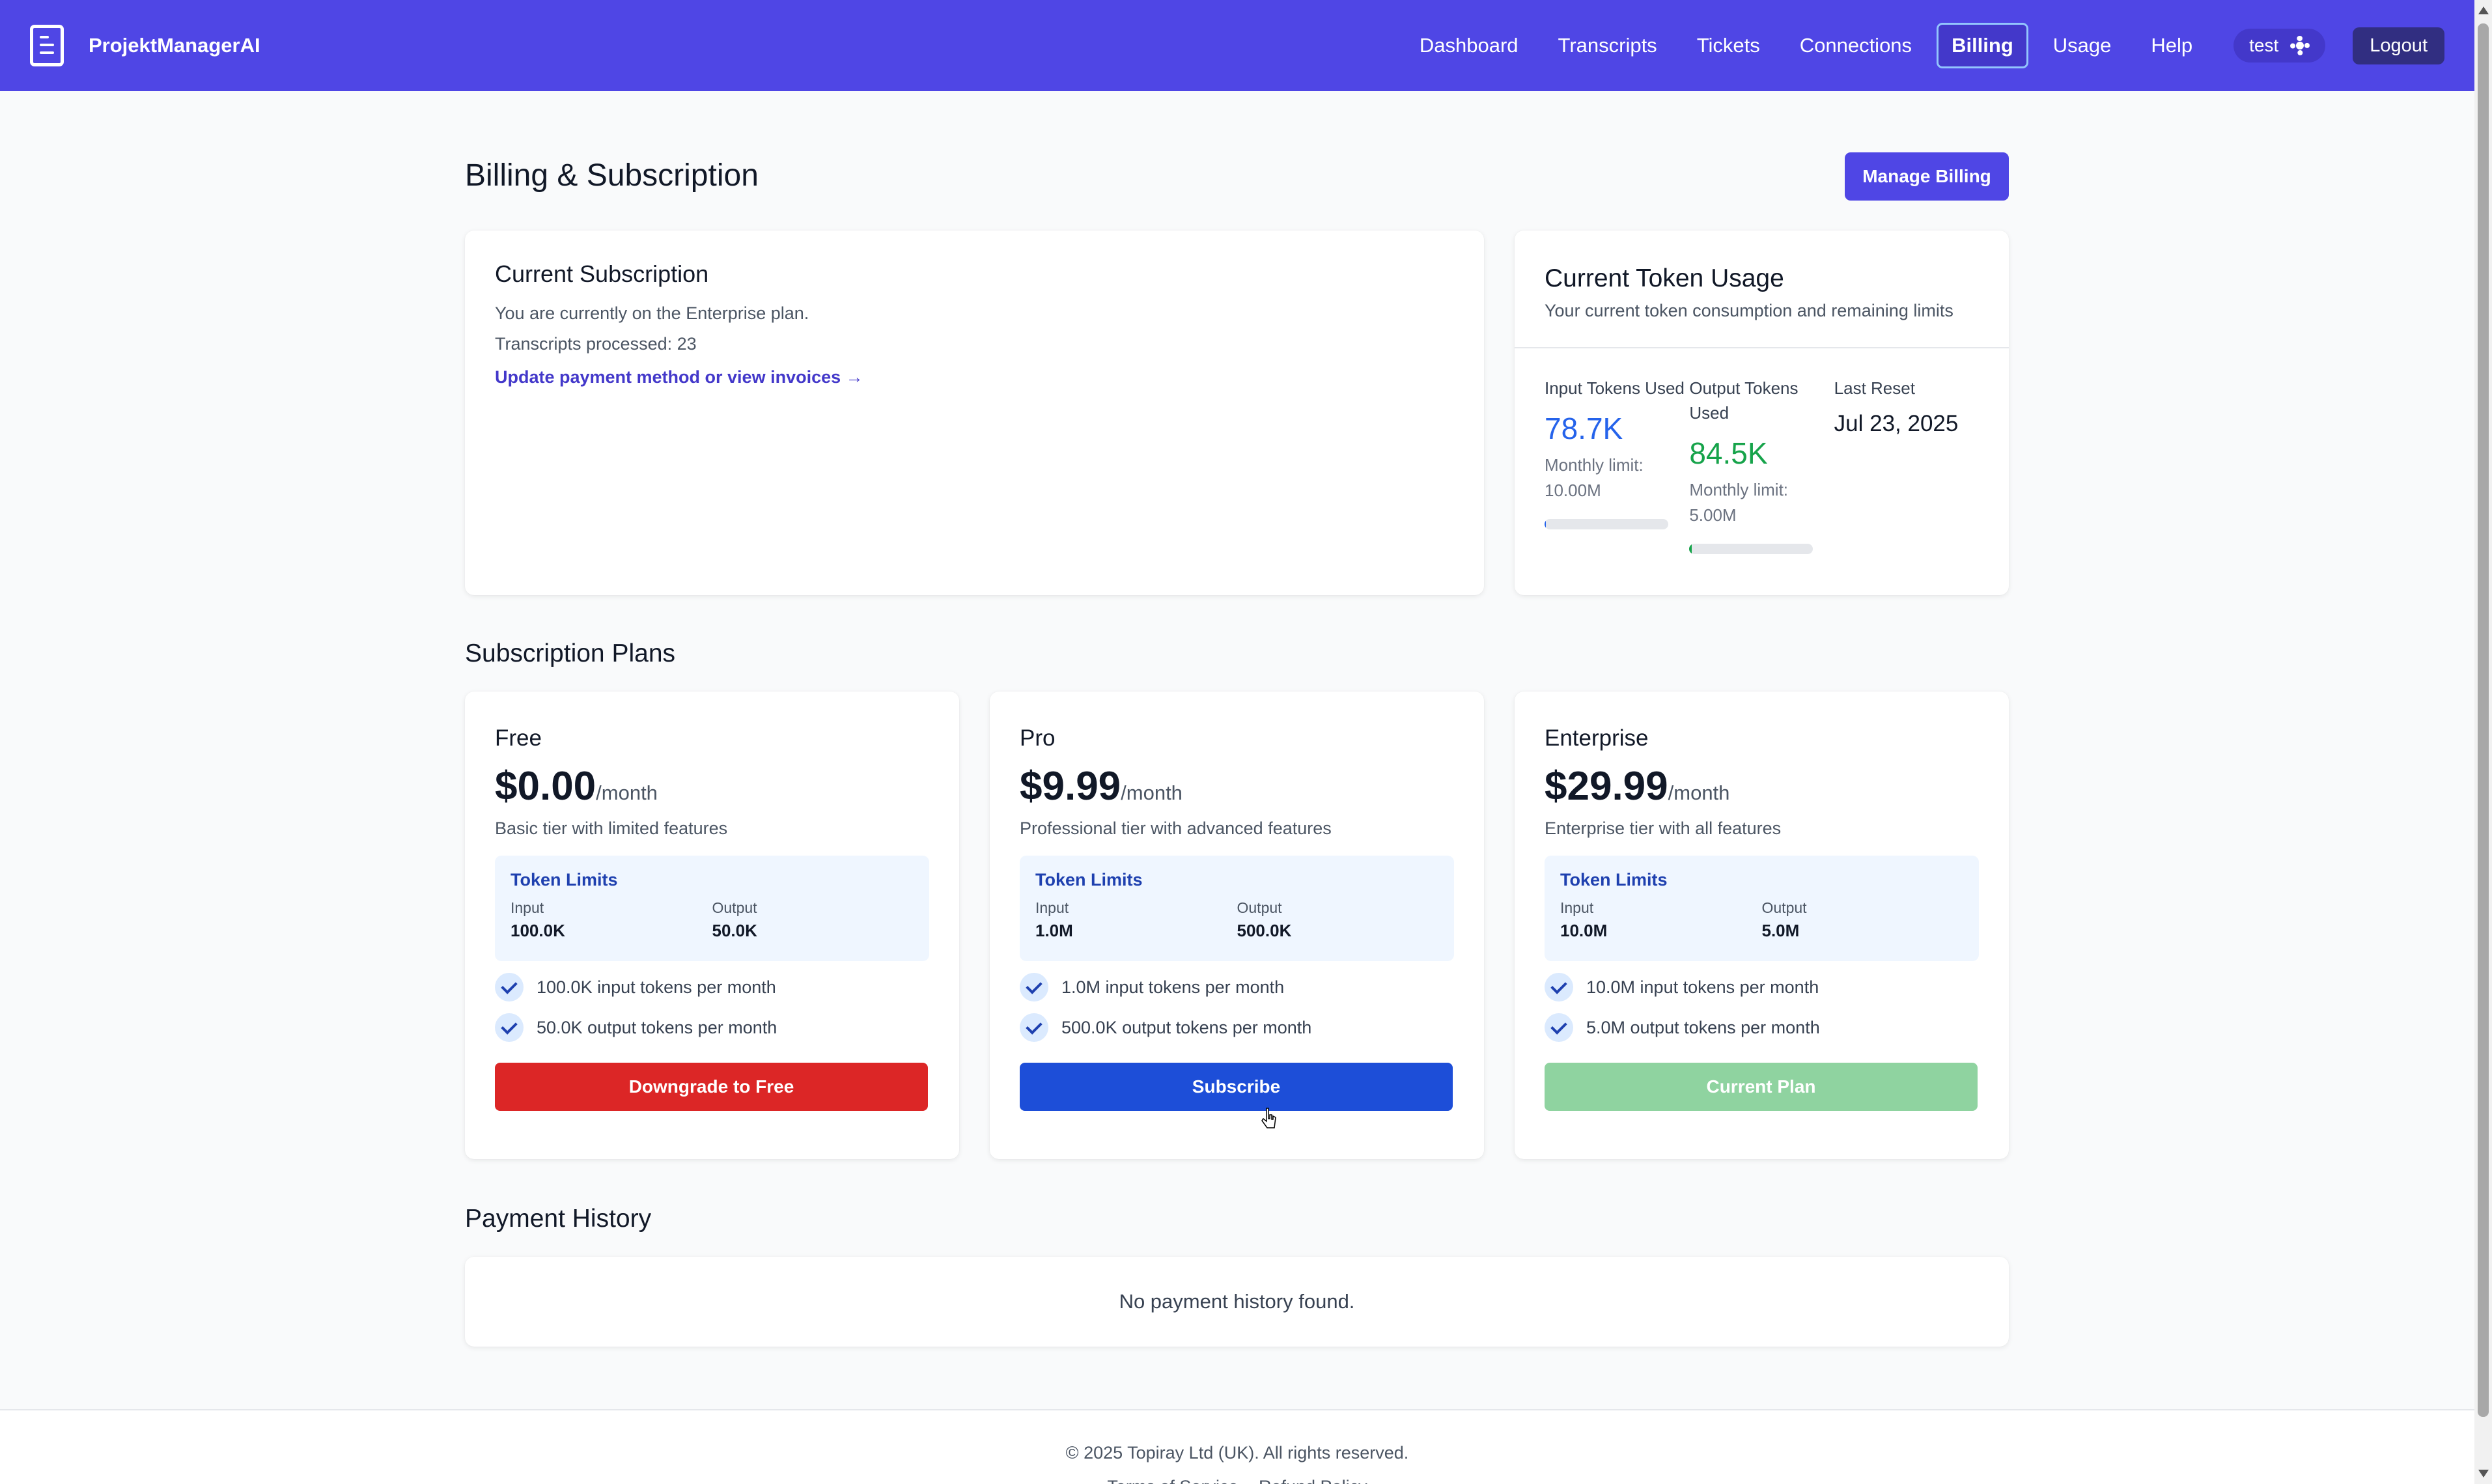 Image resolution: width=2492 pixels, height=1484 pixels. Describe the element at coordinates (1663, 829) in the screenshot. I see `plan-description: Enterprise tier with all features` at that location.